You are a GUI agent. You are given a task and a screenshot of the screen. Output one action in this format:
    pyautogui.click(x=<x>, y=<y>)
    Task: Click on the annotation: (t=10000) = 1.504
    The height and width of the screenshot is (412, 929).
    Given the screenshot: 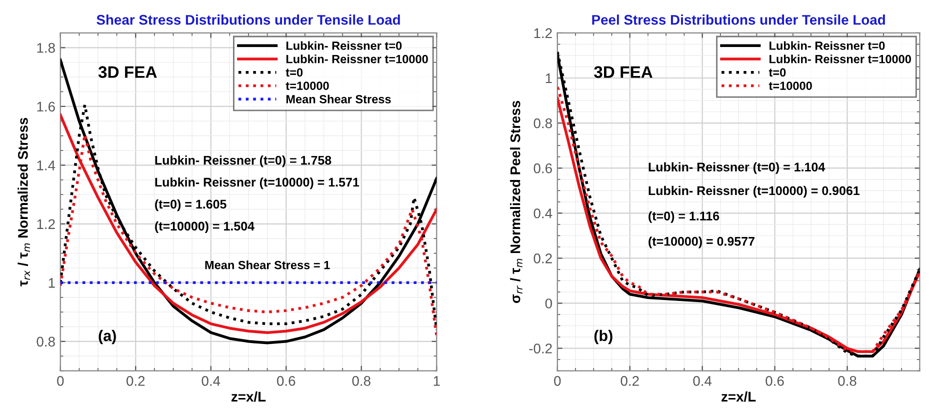 What is the action you would take?
    pyautogui.click(x=204, y=227)
    